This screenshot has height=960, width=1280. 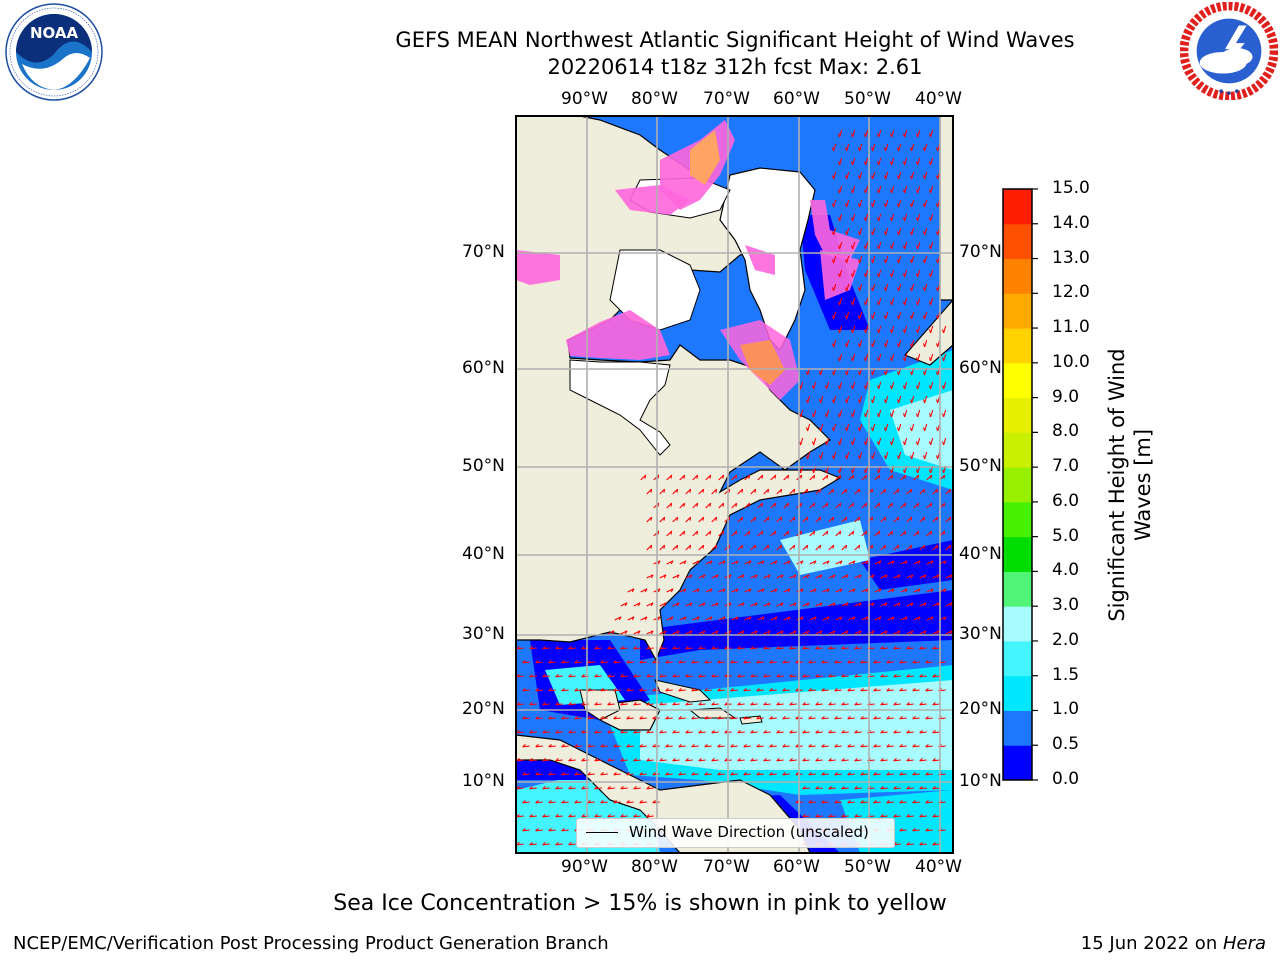 I want to click on colorbar-frame, so click(x=1017, y=484).